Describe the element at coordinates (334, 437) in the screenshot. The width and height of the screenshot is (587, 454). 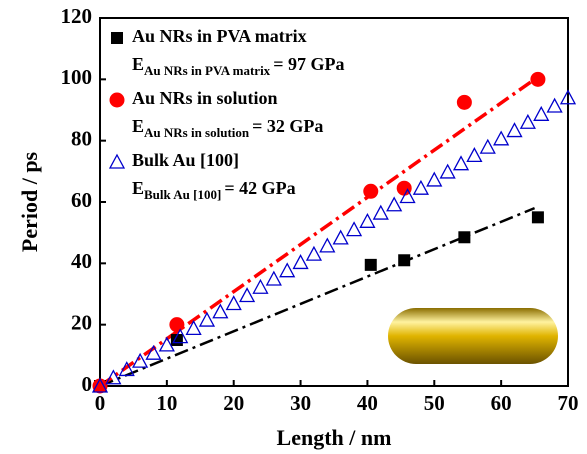
I see `x-axis-label: Length / nm` at that location.